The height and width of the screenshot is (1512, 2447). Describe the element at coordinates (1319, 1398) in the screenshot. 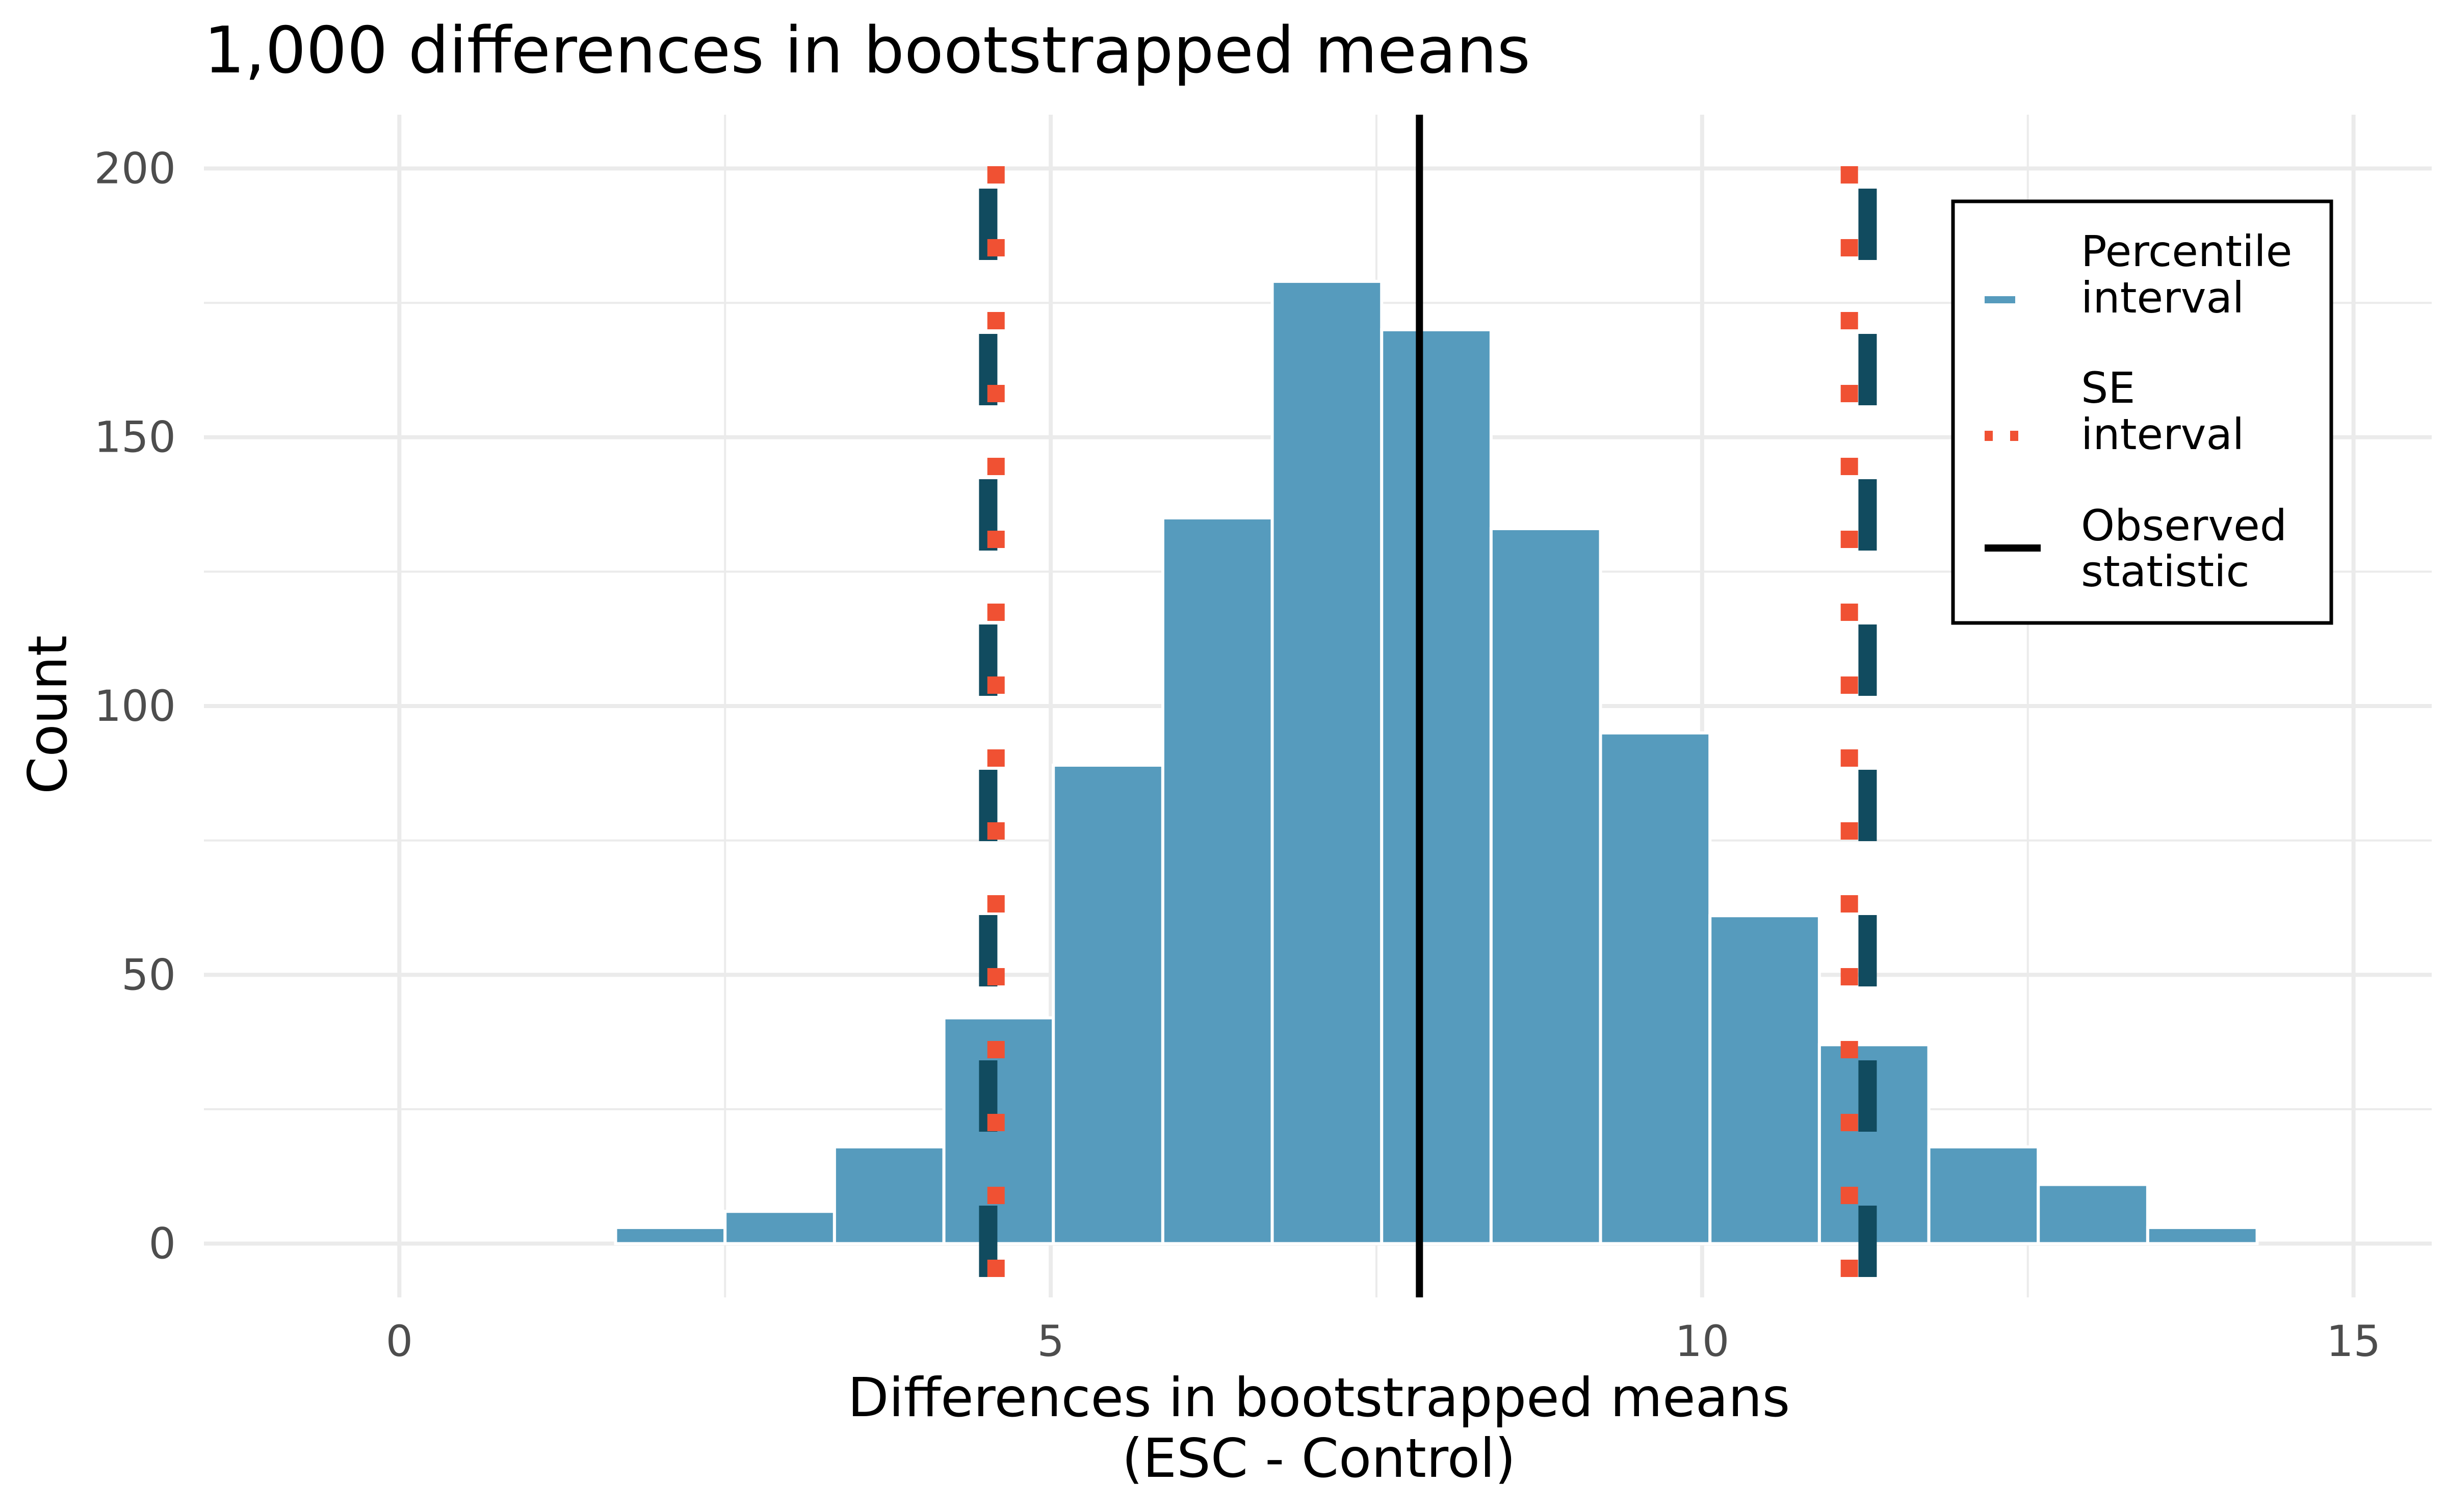

I see `x-axis-title-line1: Differences in bootstrapped means` at that location.